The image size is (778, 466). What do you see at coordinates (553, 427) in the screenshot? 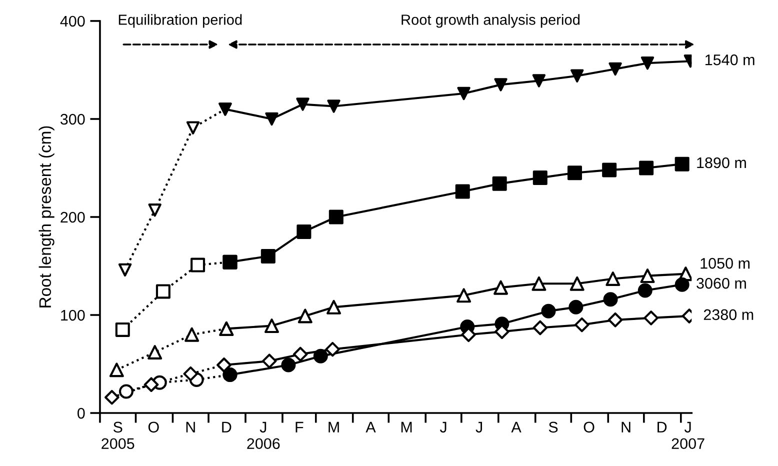
I see `x-tick-label: S` at bounding box center [553, 427].